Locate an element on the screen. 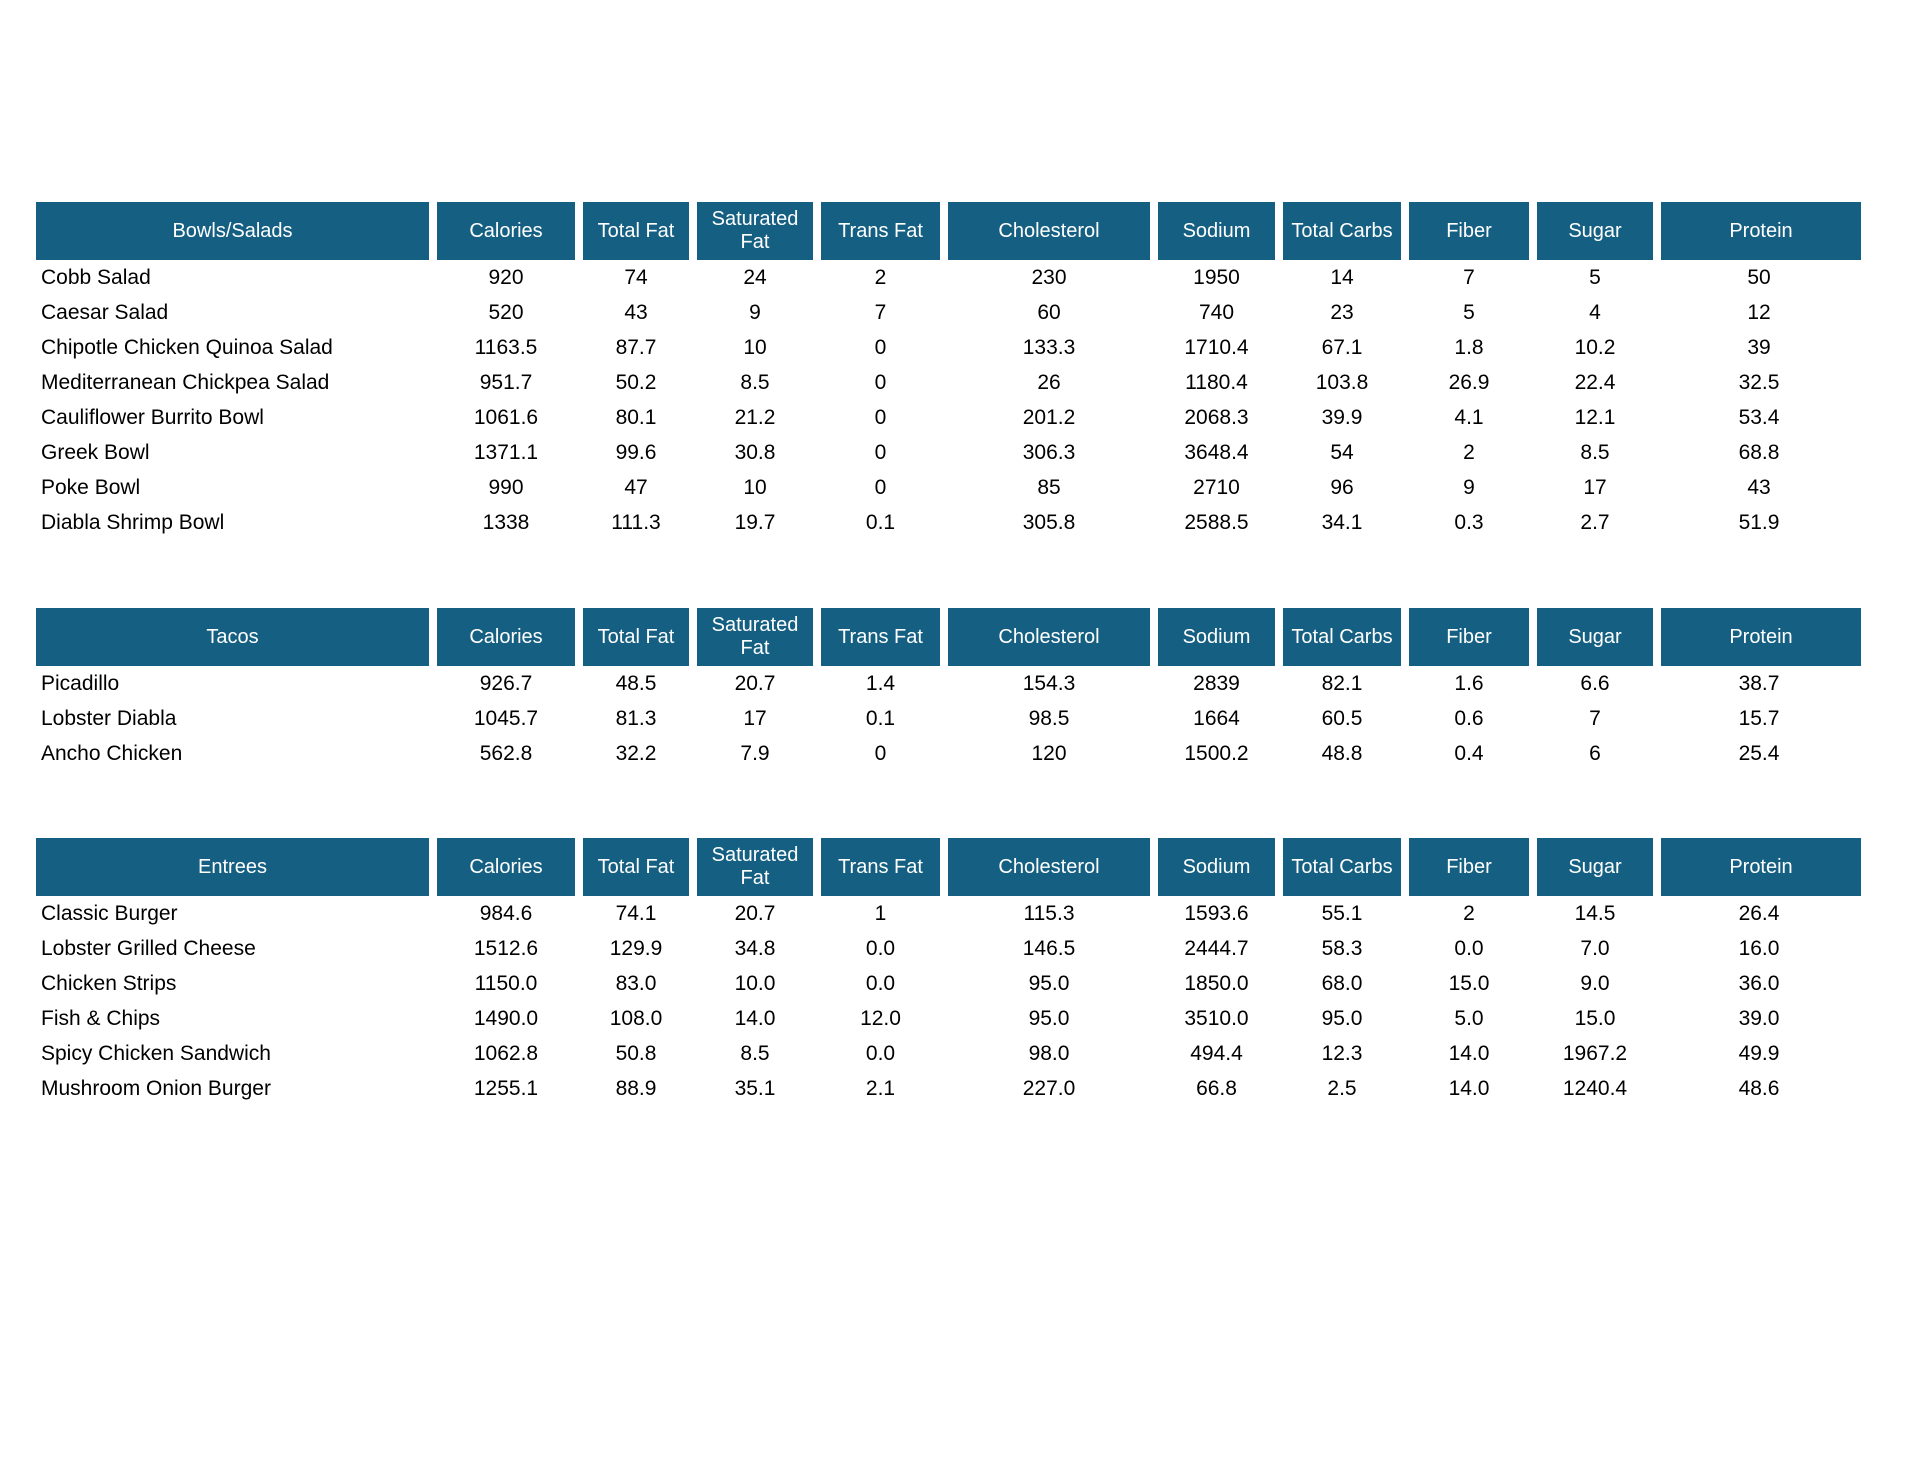  item-name-cell: Lobster Grilled Cheese is located at coordinates (148, 948).